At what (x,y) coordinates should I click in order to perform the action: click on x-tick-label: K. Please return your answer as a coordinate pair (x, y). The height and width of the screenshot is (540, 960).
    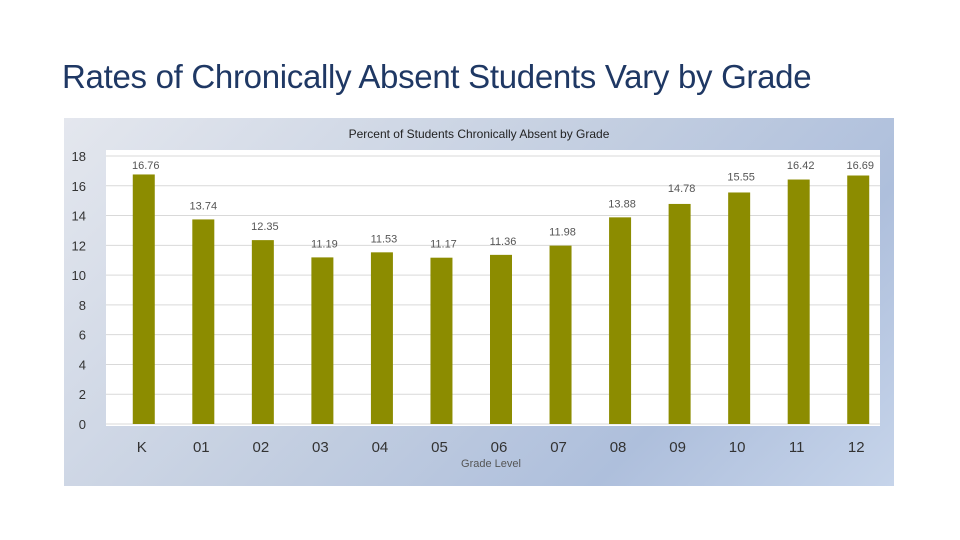
    Looking at the image, I should click on (142, 447).